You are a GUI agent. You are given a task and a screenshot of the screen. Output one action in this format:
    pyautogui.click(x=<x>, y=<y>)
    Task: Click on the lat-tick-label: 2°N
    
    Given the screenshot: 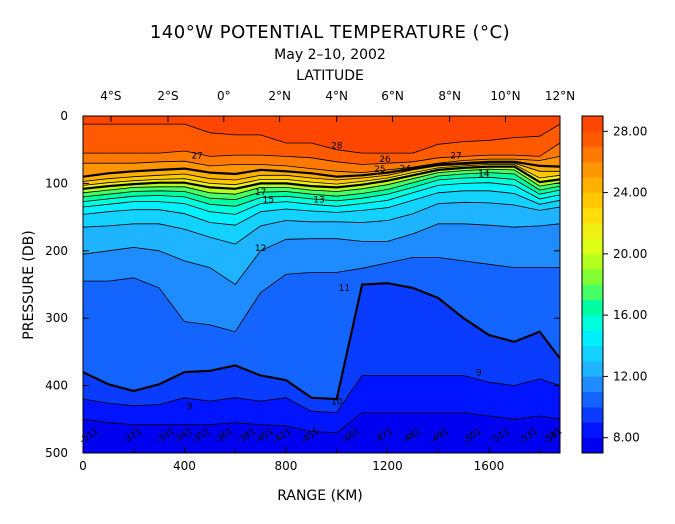 What is the action you would take?
    pyautogui.click(x=279, y=96)
    